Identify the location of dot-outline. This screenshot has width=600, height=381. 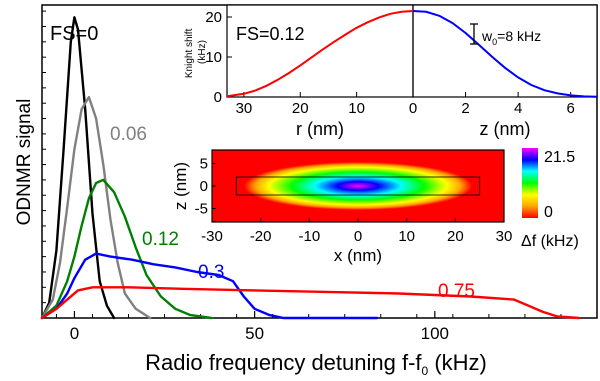
(358, 186).